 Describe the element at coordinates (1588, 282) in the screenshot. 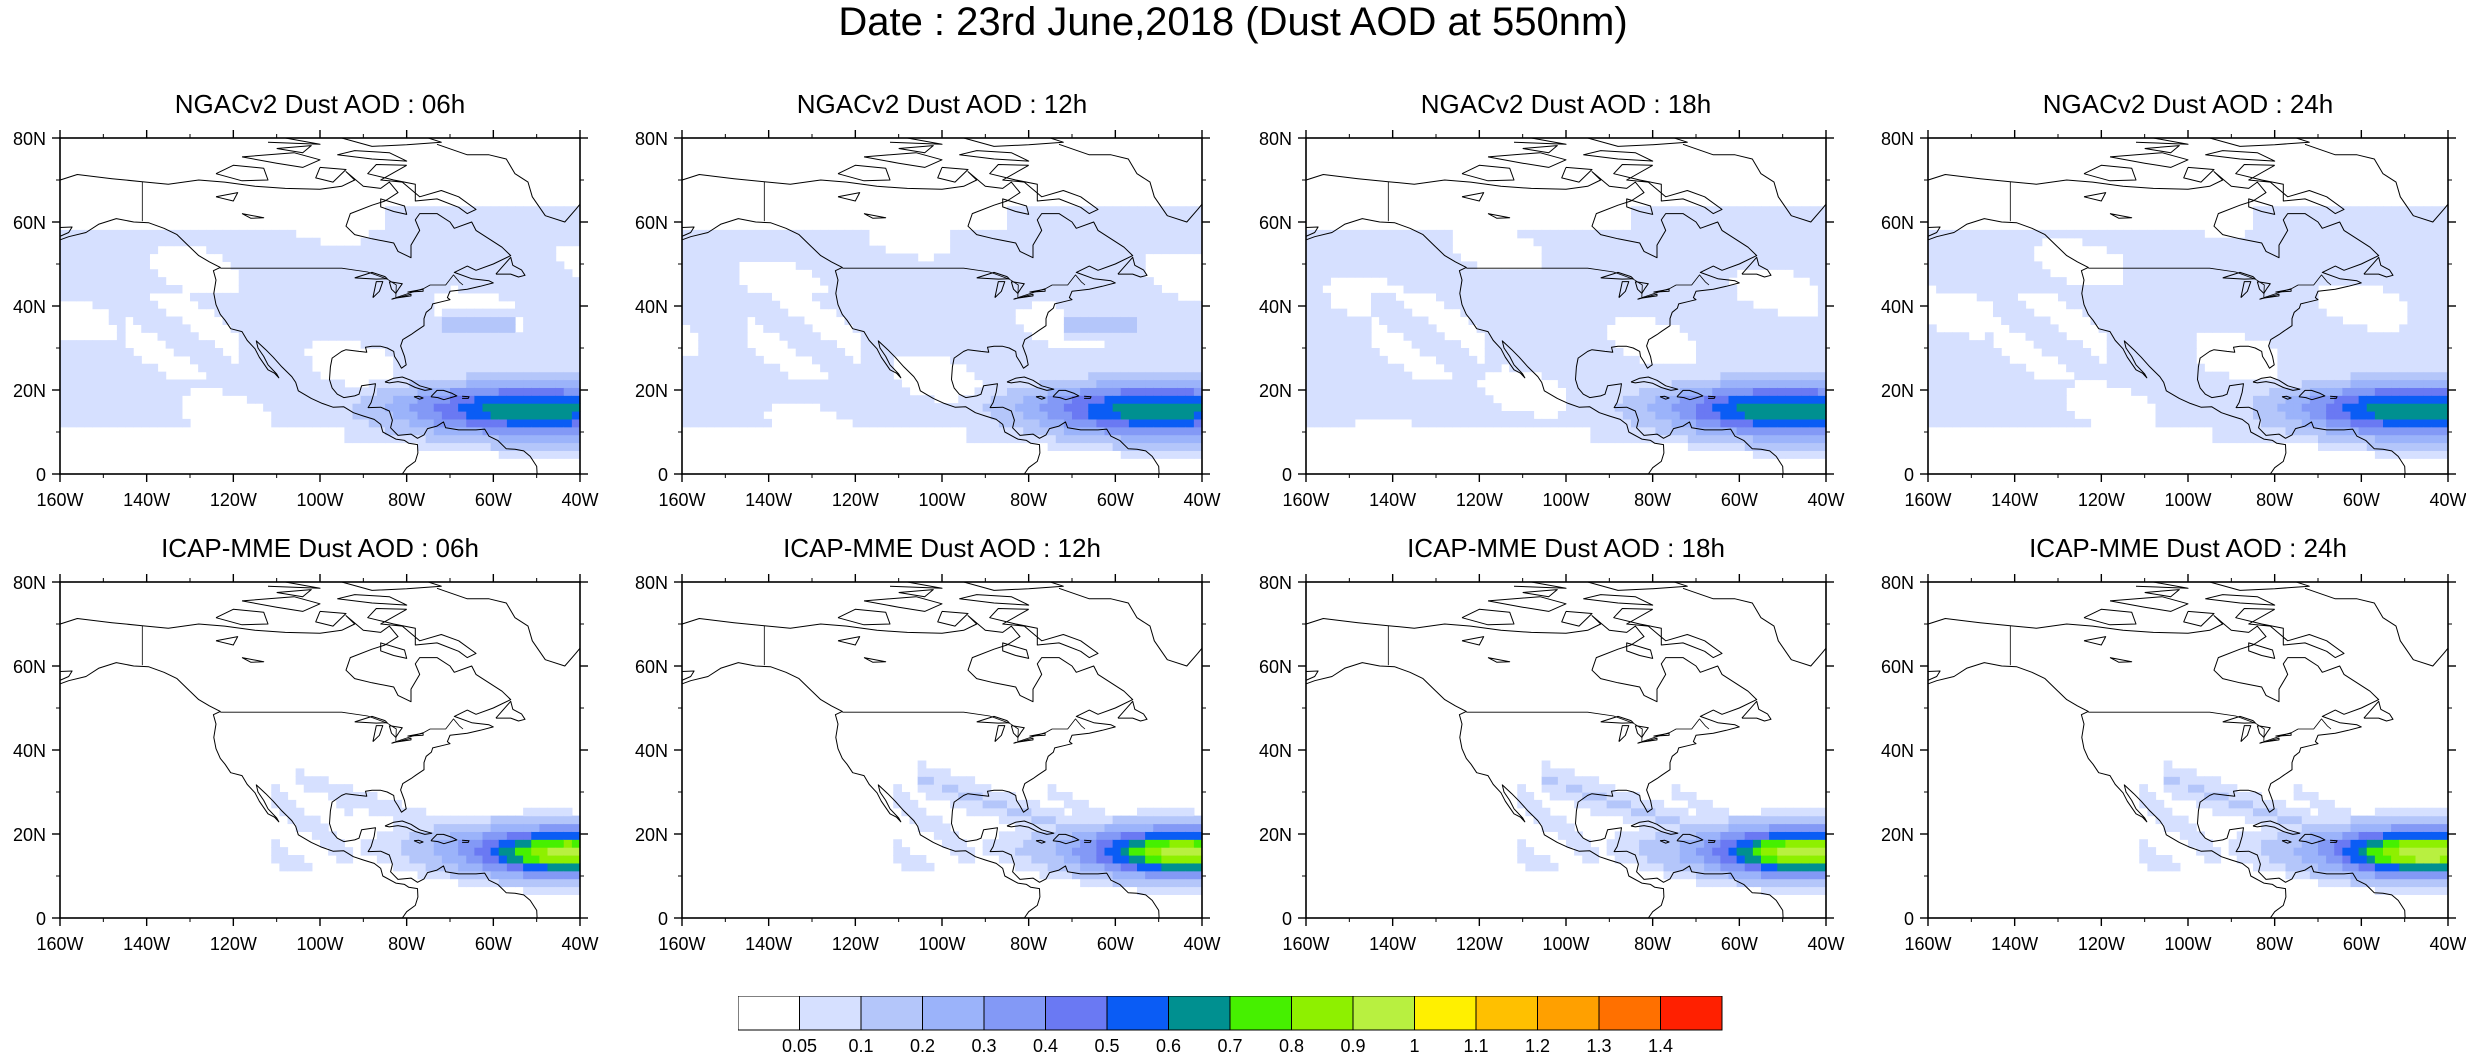

I see `border-line` at that location.